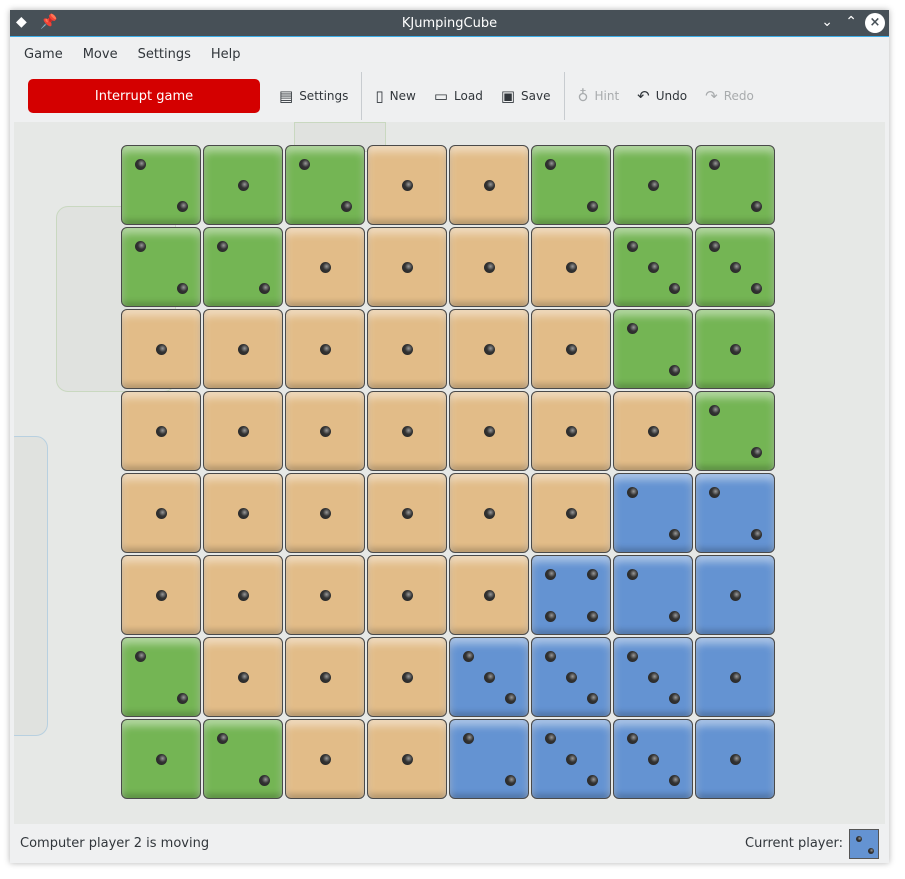 The width and height of the screenshot is (905, 879). What do you see at coordinates (468, 96) in the screenshot?
I see `load-label: Load` at bounding box center [468, 96].